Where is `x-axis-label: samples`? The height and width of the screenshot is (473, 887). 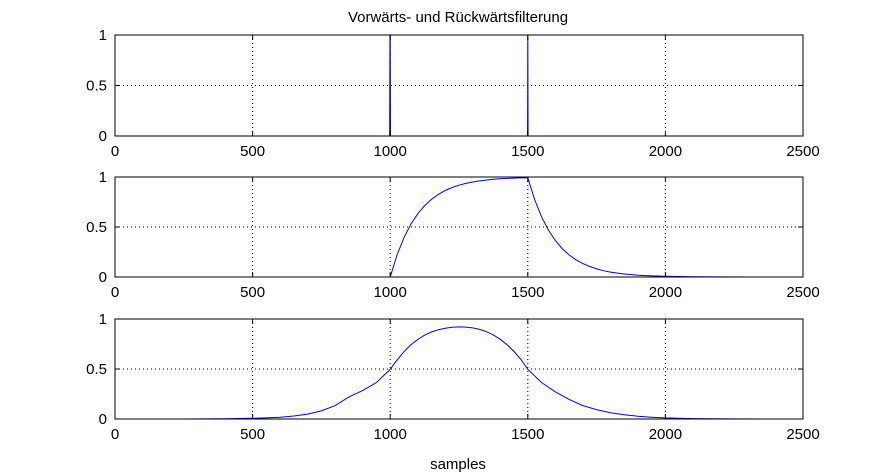 x-axis-label: samples is located at coordinates (458, 464).